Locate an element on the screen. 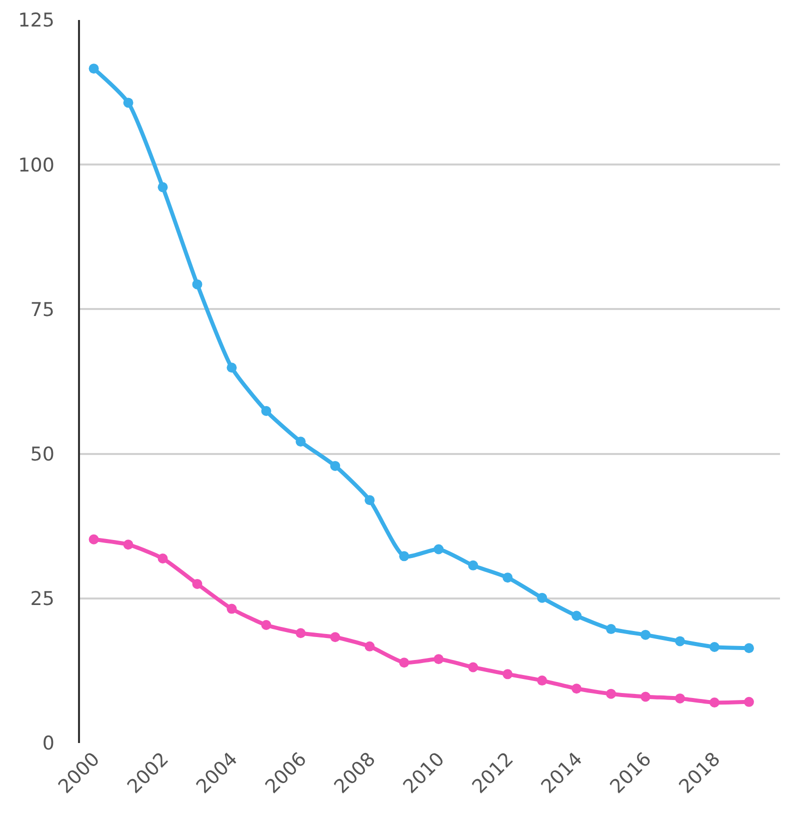  y-tick-label: 125 is located at coordinates (36, 21).